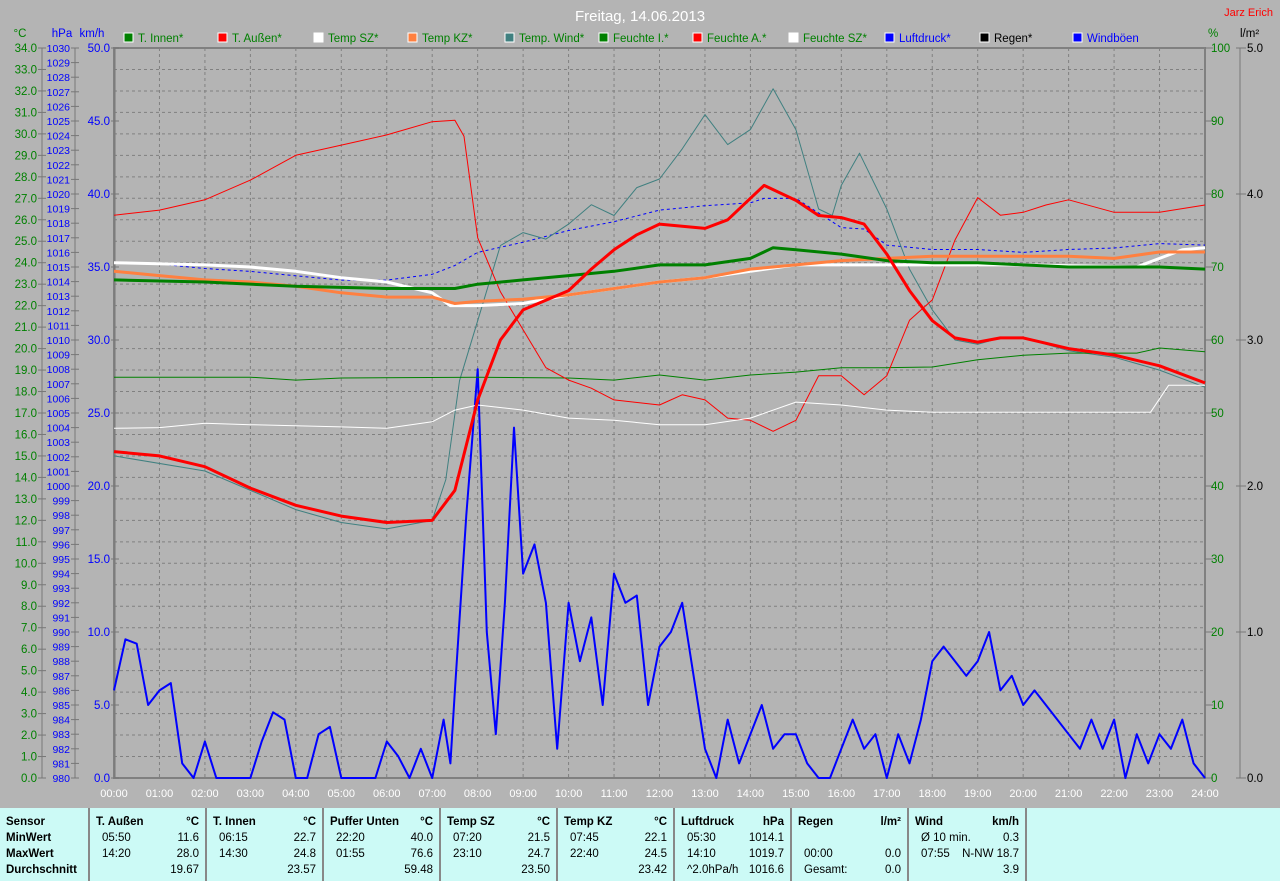  Describe the element at coordinates (59, 137) in the screenshot. I see `tick-label-hpa: 1024` at that location.